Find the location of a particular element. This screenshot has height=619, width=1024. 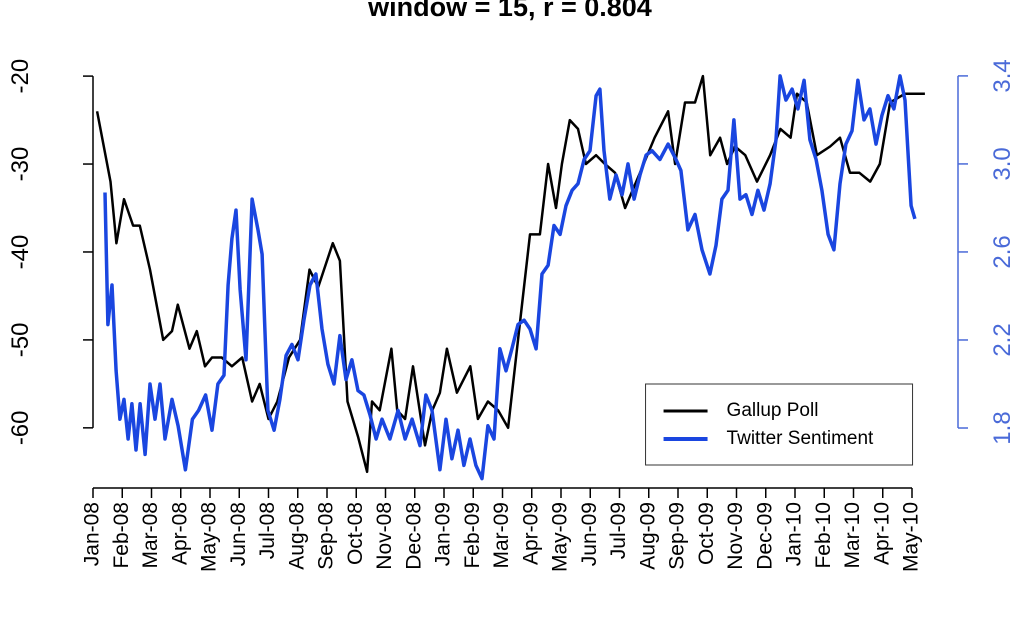

y-tick-label: -40 is located at coordinates (20, 252).